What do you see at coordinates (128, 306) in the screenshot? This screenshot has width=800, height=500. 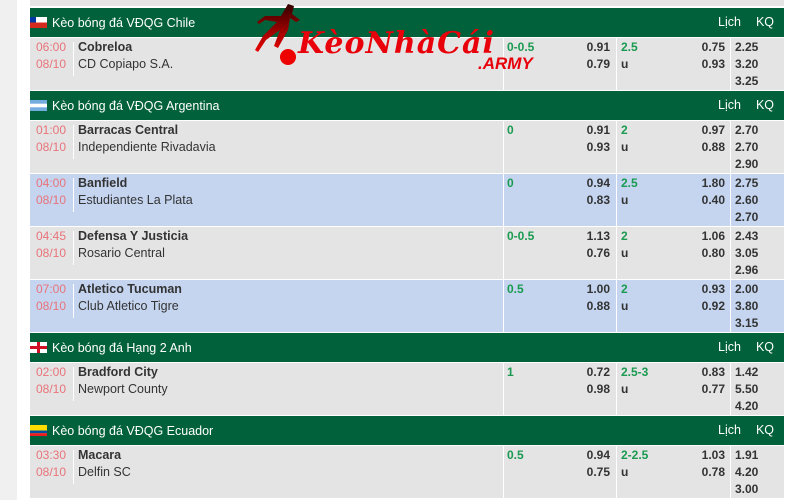 I see `away-team: Club Atletico Tigre` at bounding box center [128, 306].